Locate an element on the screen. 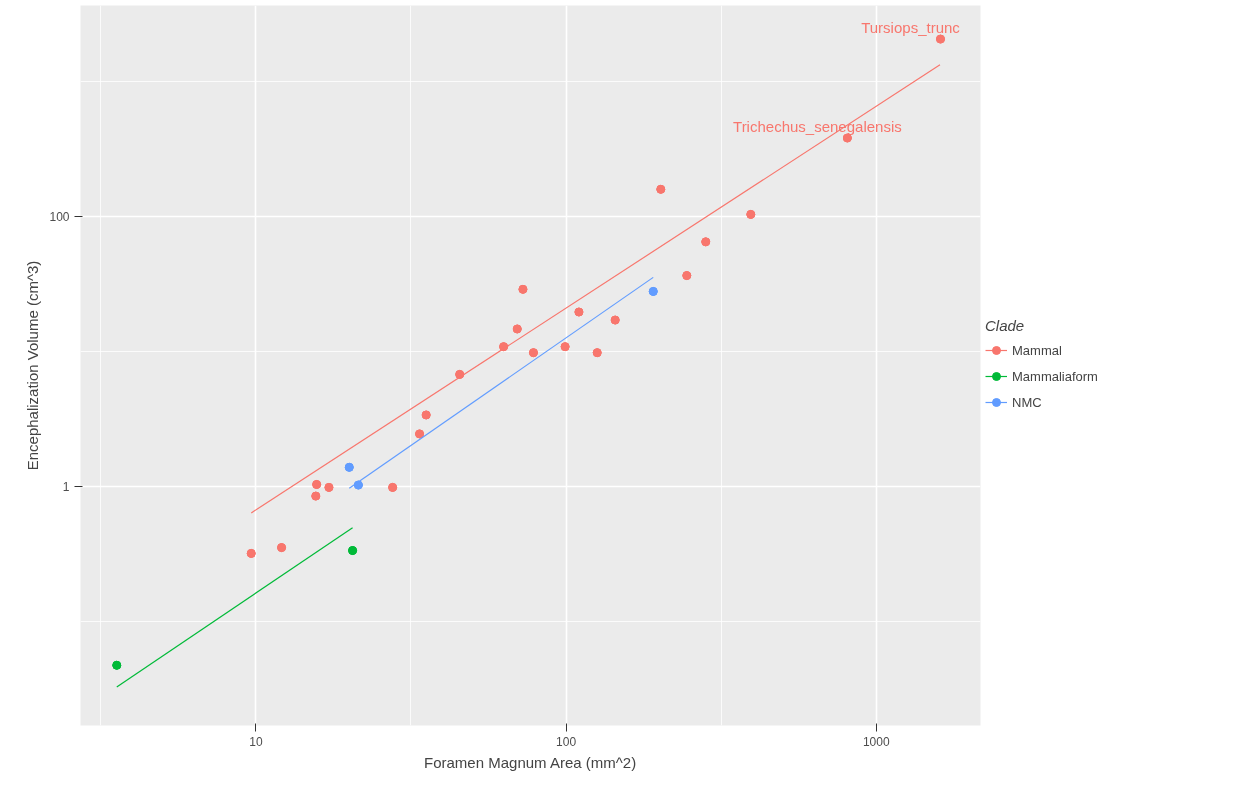 This screenshot has width=1238, height=794. x-axis-title: Foramen Magnum Area (mm^2) is located at coordinates (530, 762).